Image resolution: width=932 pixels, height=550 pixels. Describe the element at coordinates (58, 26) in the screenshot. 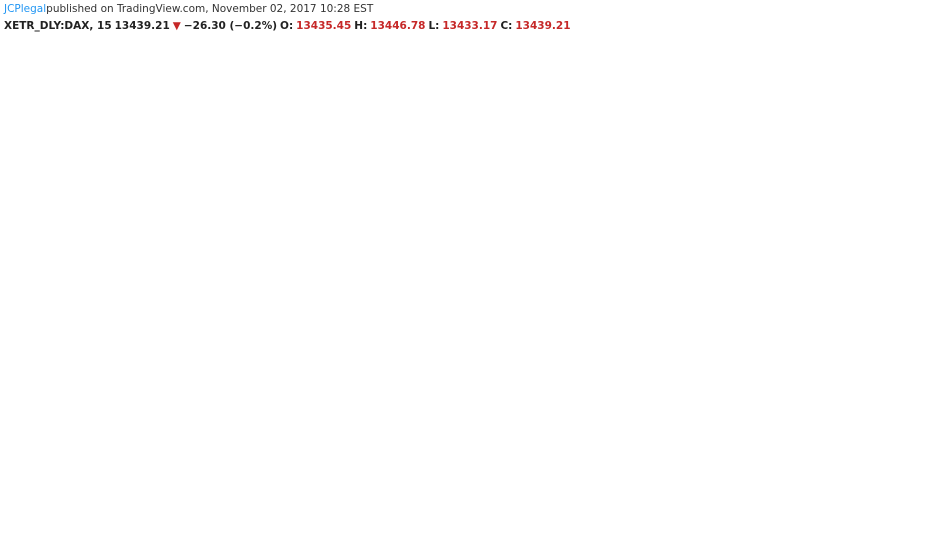

I see `header-text: XETR_DLY:DAX, 15` at that location.